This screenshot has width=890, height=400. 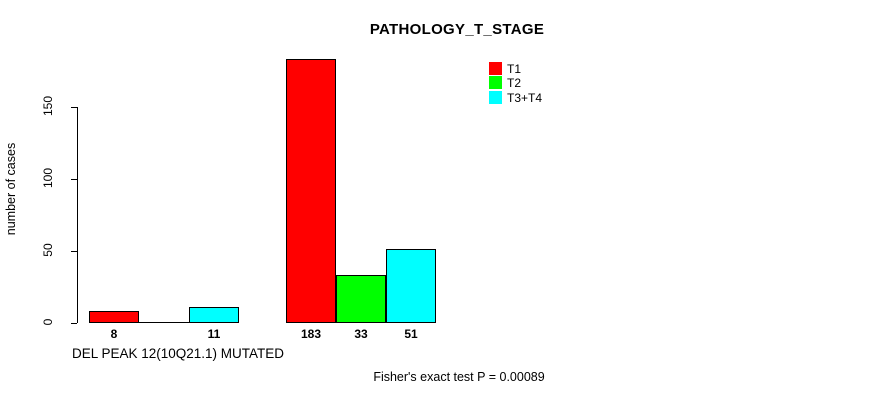 I want to click on chart-title: PATHOLOGY_T_STAGE, so click(x=457, y=29).